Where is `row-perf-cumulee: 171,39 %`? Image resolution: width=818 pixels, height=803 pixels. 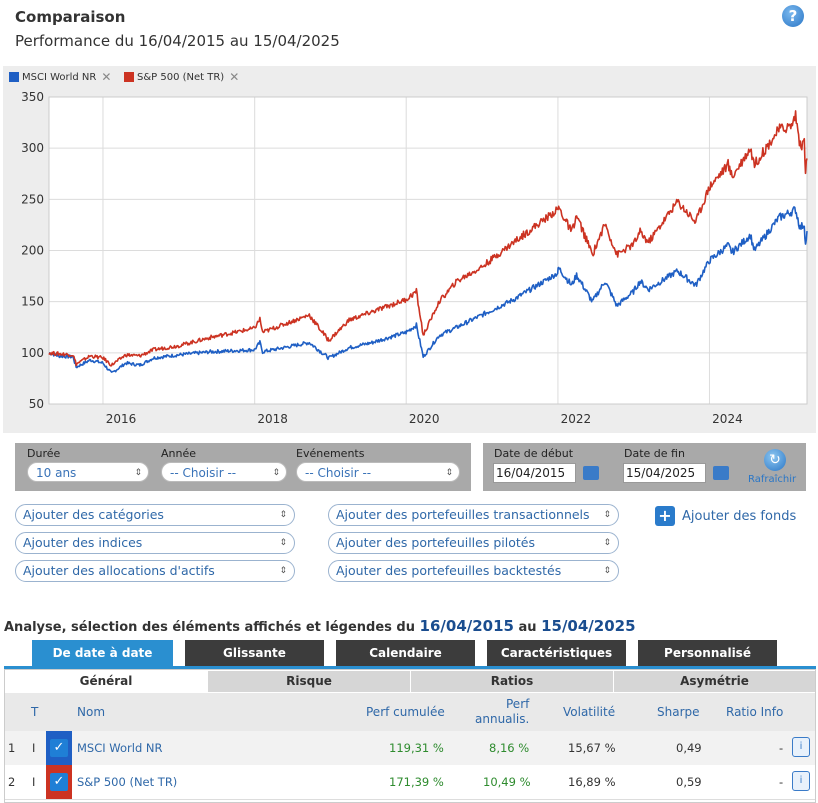
row-perf-cumulee: 171,39 % is located at coordinates (416, 782).